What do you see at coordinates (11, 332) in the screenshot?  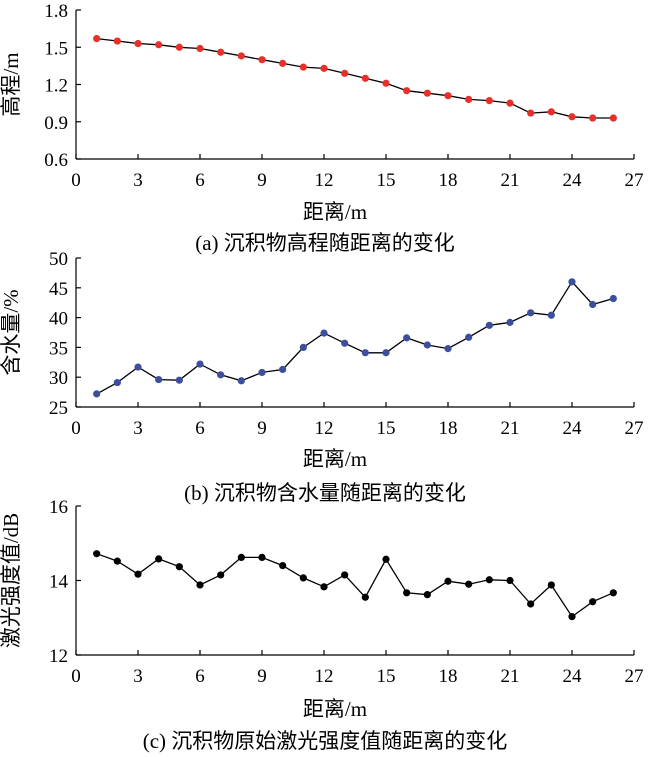 I see `y-axis-title: 含水量/%` at bounding box center [11, 332].